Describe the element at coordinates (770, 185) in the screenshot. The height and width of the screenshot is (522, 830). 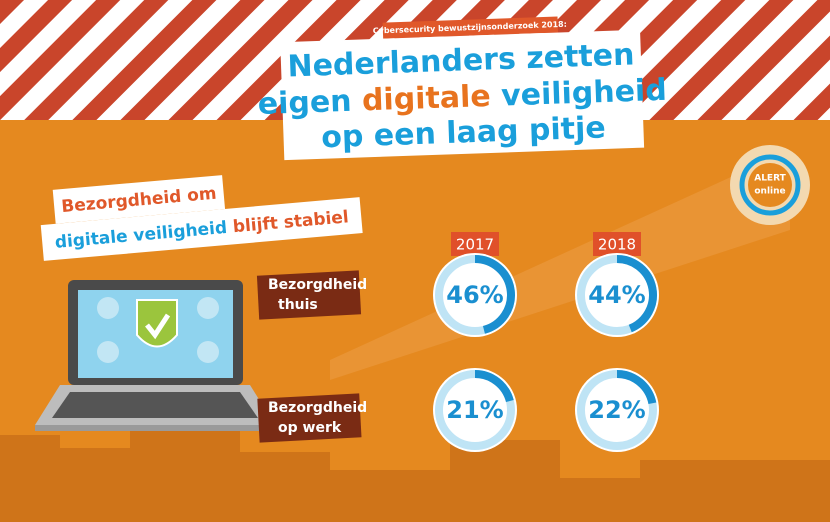
I see `logo: ALERT online` at that location.